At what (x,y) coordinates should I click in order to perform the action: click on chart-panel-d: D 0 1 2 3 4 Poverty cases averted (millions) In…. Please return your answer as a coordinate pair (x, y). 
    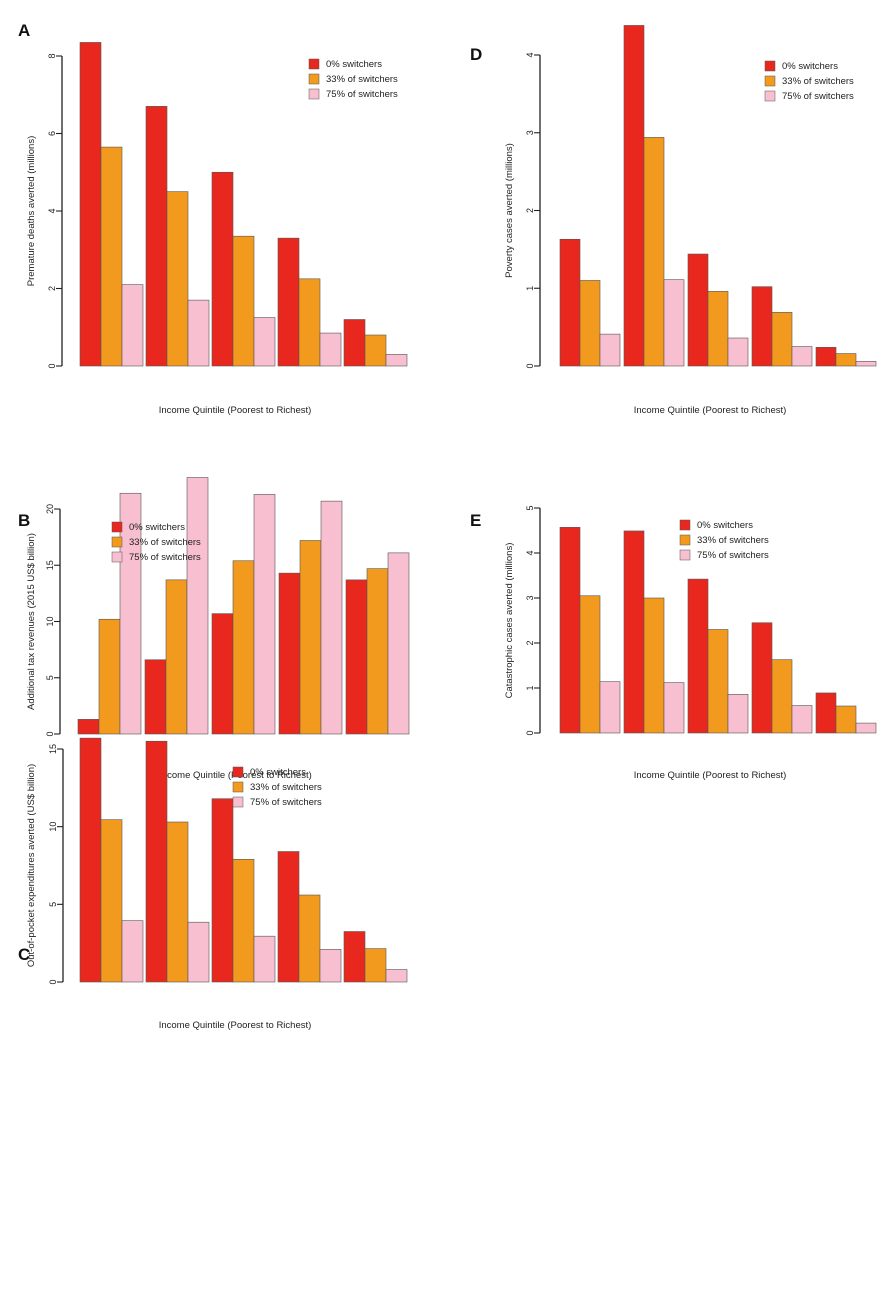
    Looking at the image, I should click on (673, 220).